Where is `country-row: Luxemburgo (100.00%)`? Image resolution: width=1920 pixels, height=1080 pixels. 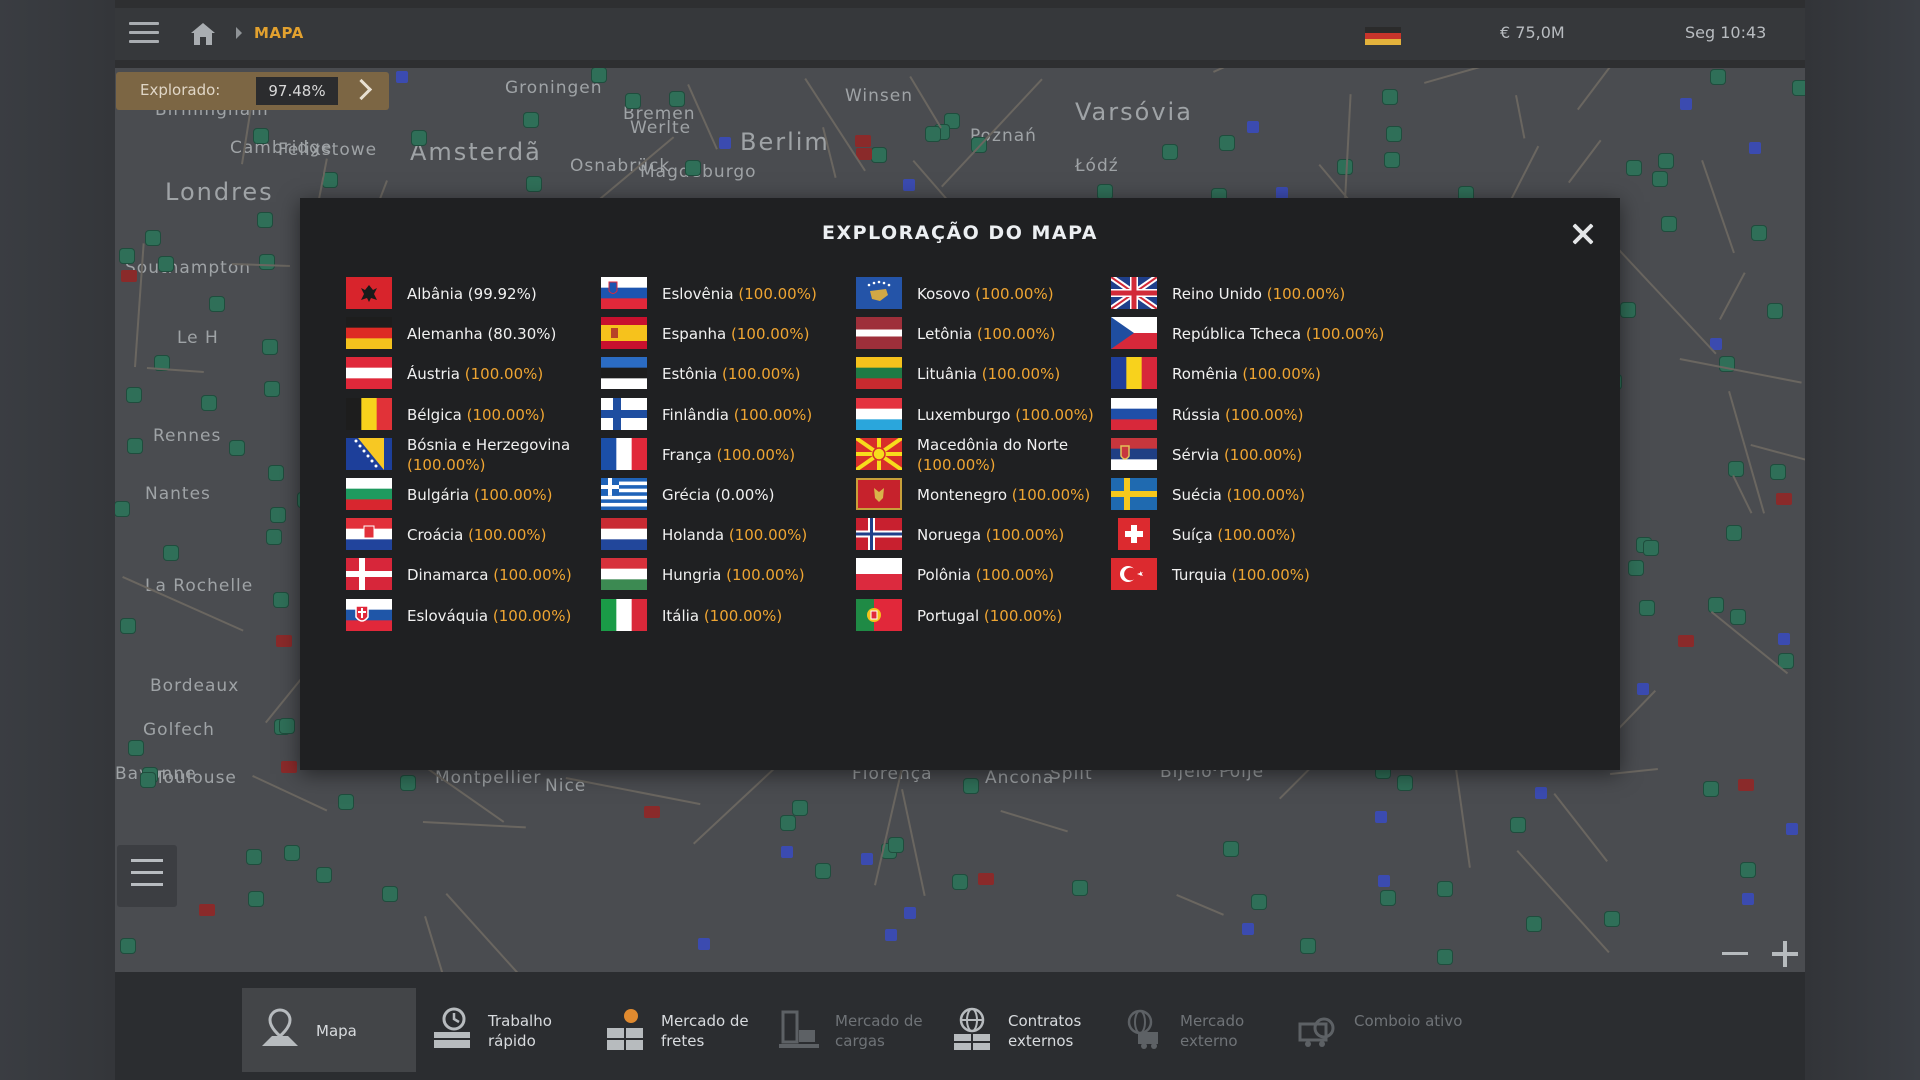
country-row: Luxemburgo (100.00%) is located at coordinates (1006, 415).